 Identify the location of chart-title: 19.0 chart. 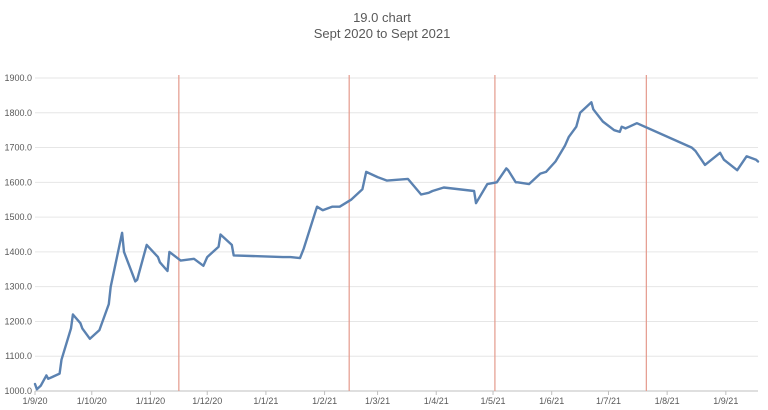
(382, 17).